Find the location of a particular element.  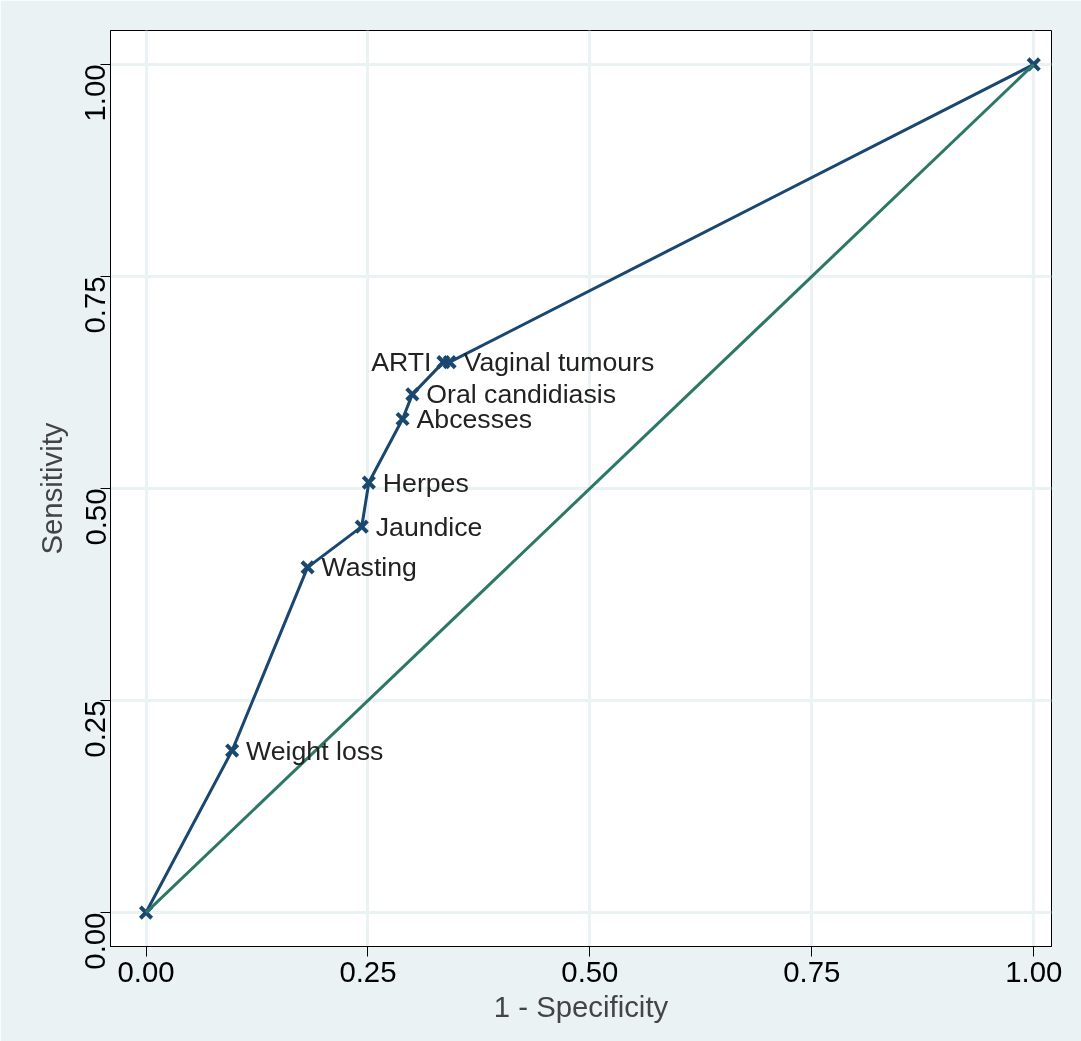

x-tick-label: 0.25 is located at coordinates (368, 971).